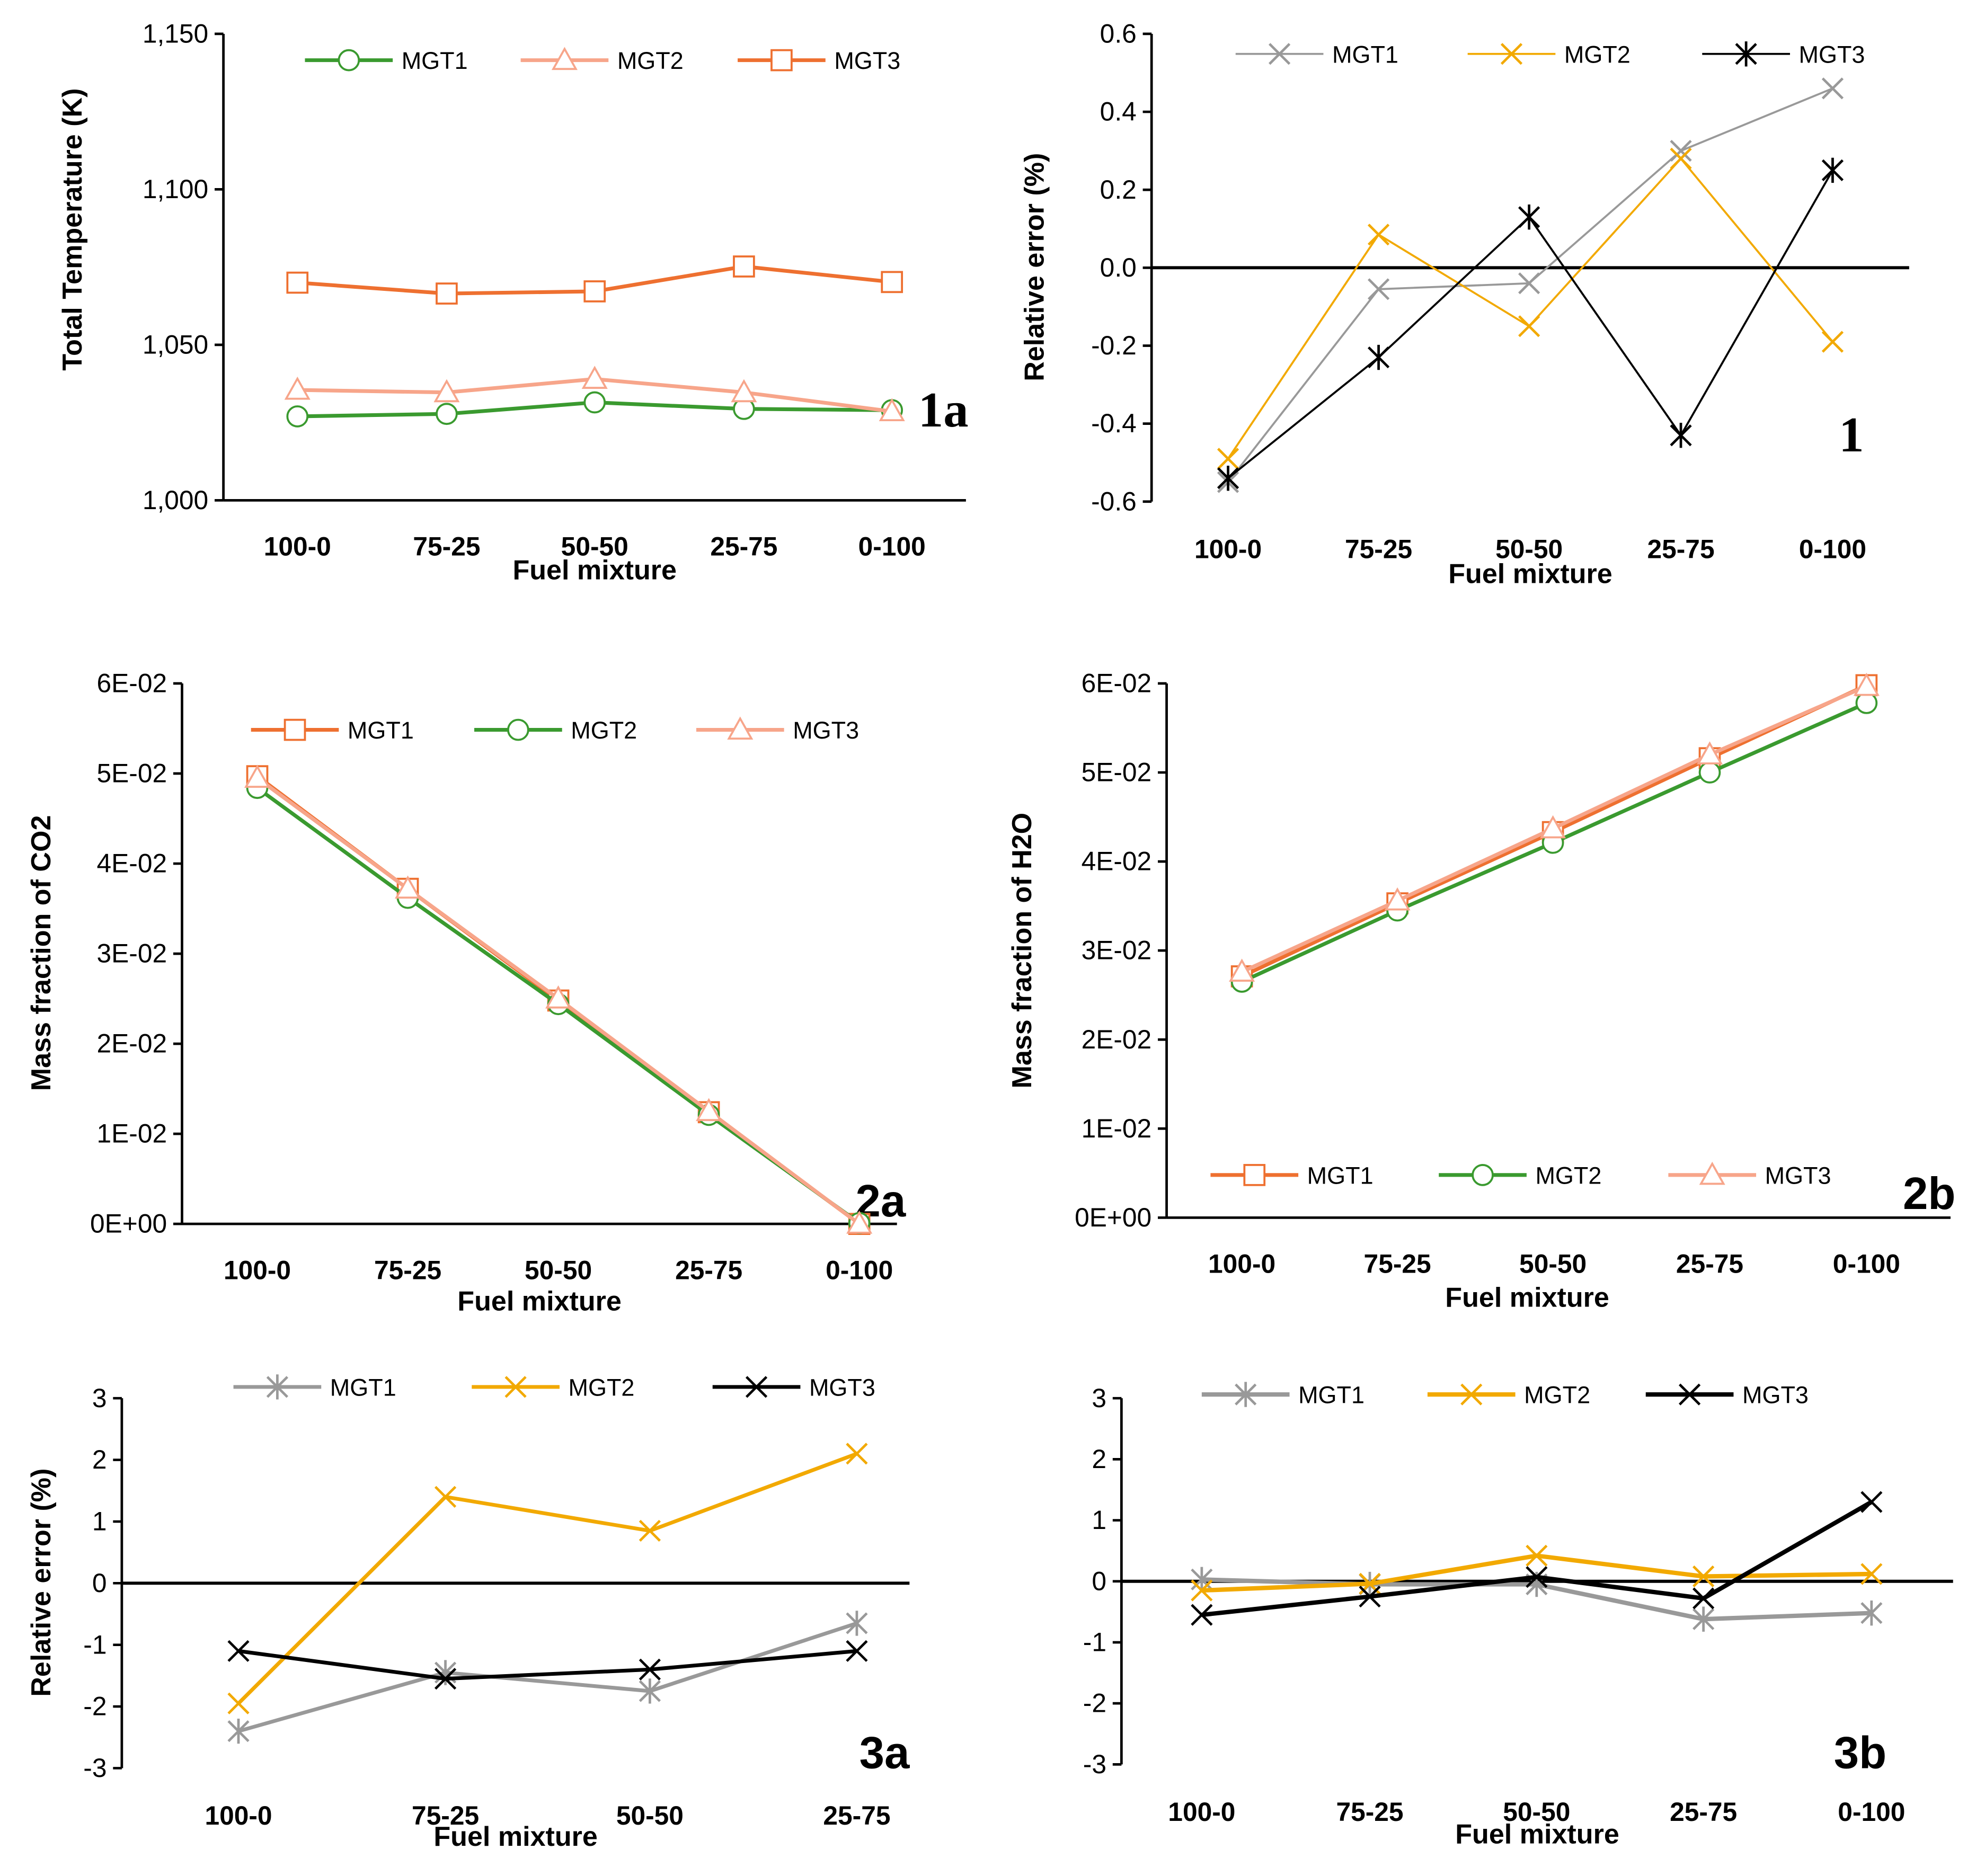  I want to click on y-tick-label: 0.2, so click(1118, 190).